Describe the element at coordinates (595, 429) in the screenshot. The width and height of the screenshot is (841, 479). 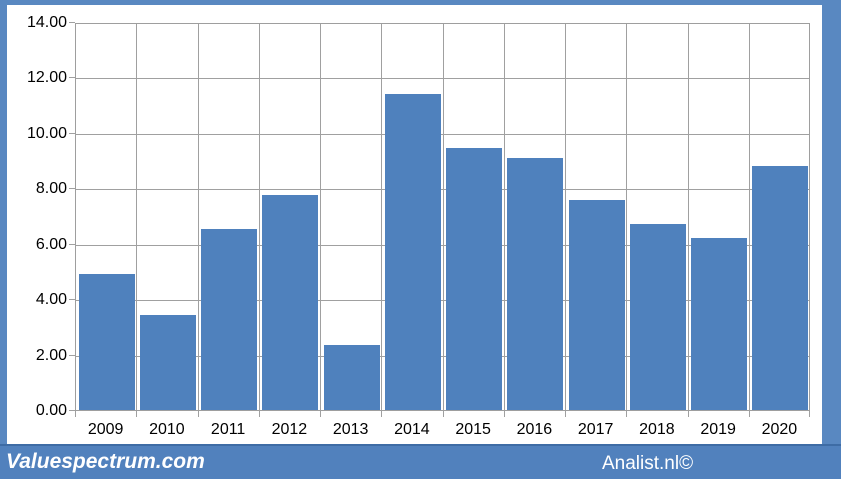
I see `x-tick-label-2017: 2017` at that location.